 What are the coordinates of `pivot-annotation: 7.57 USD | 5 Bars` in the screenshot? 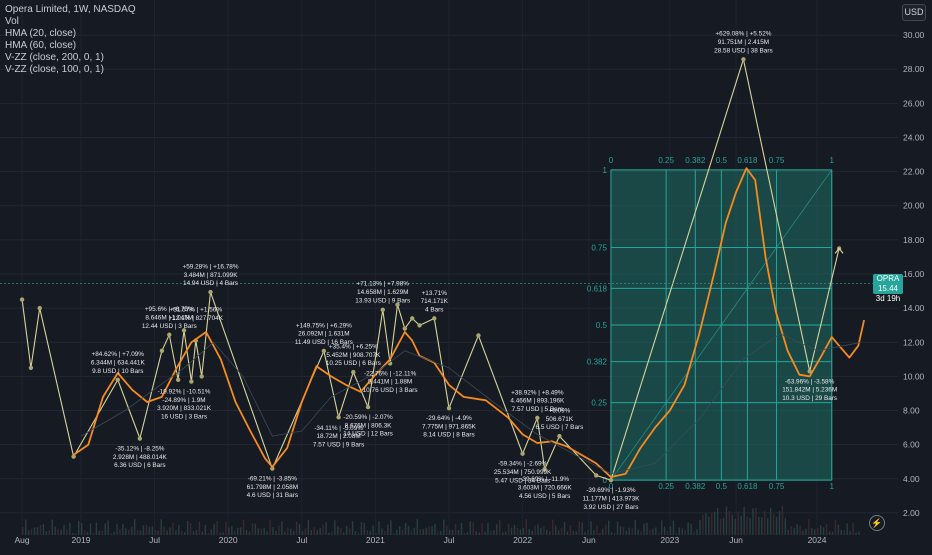 It's located at (537, 409).